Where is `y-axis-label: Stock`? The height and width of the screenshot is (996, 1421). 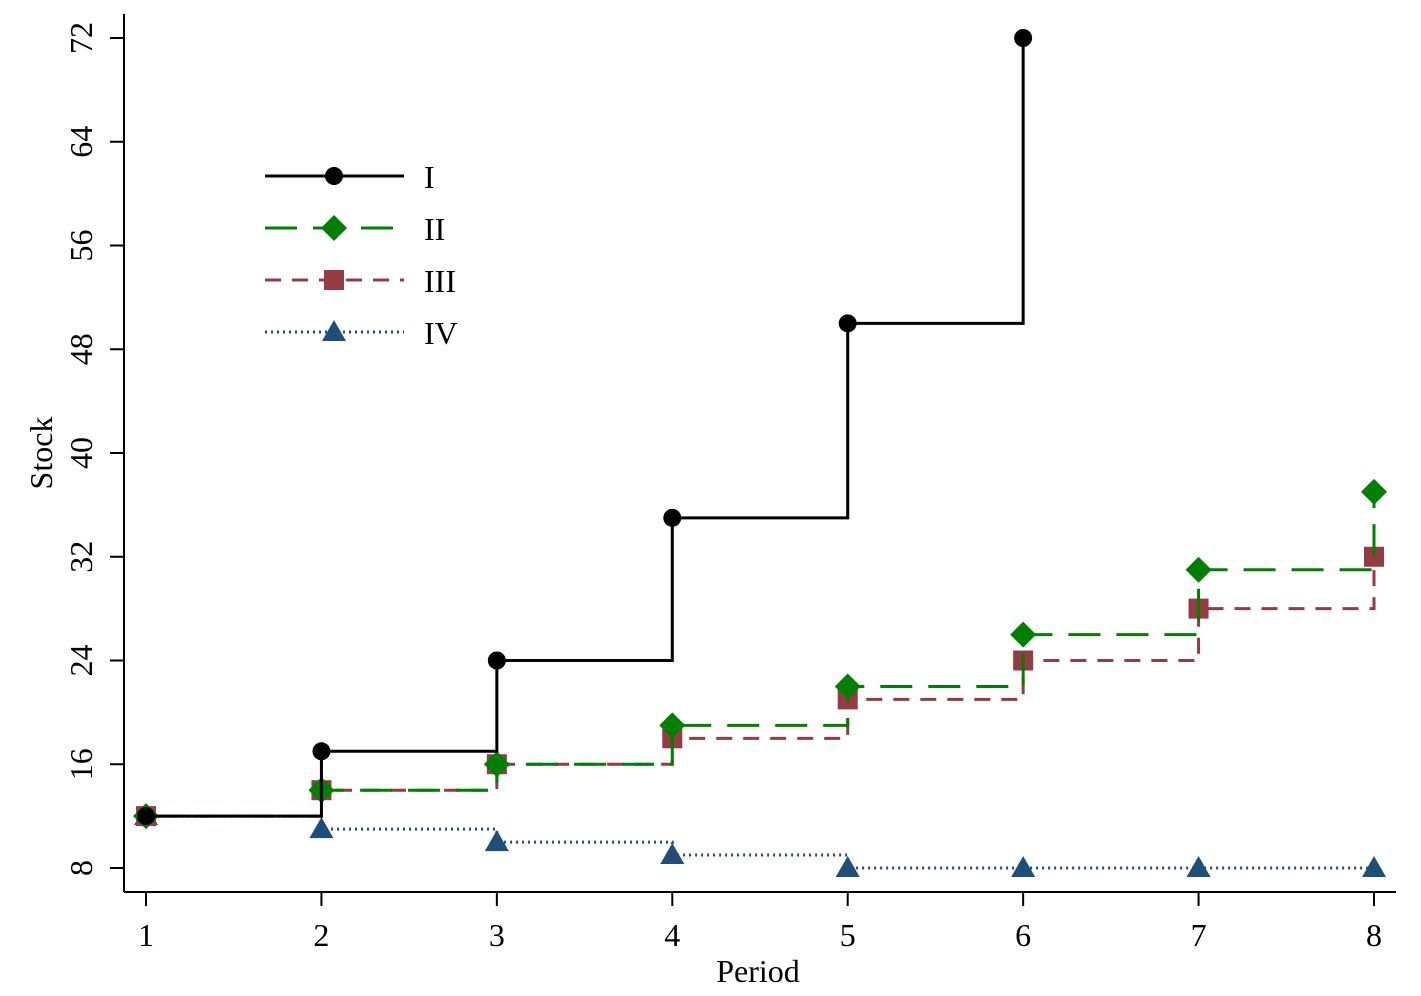 y-axis-label: Stock is located at coordinates (41, 453).